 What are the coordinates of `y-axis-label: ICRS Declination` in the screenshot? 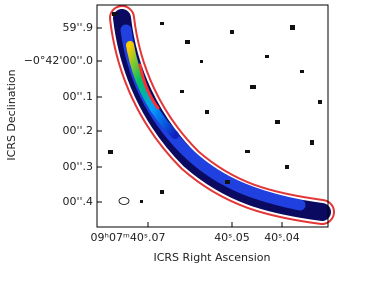 It's located at (11, 114).